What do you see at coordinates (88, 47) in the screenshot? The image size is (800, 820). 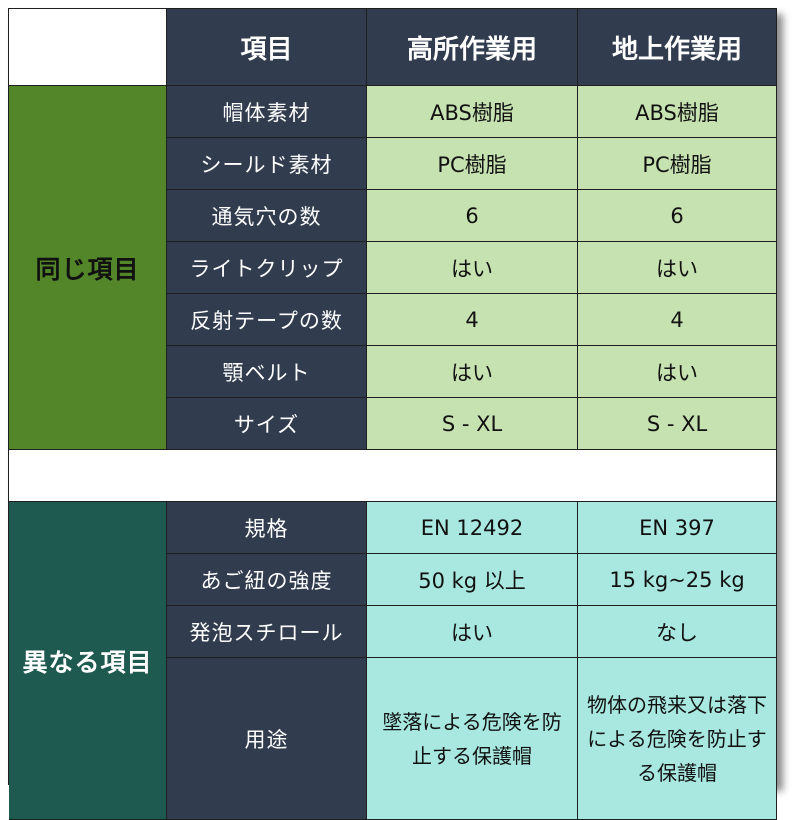 I see `header-corner` at bounding box center [88, 47].